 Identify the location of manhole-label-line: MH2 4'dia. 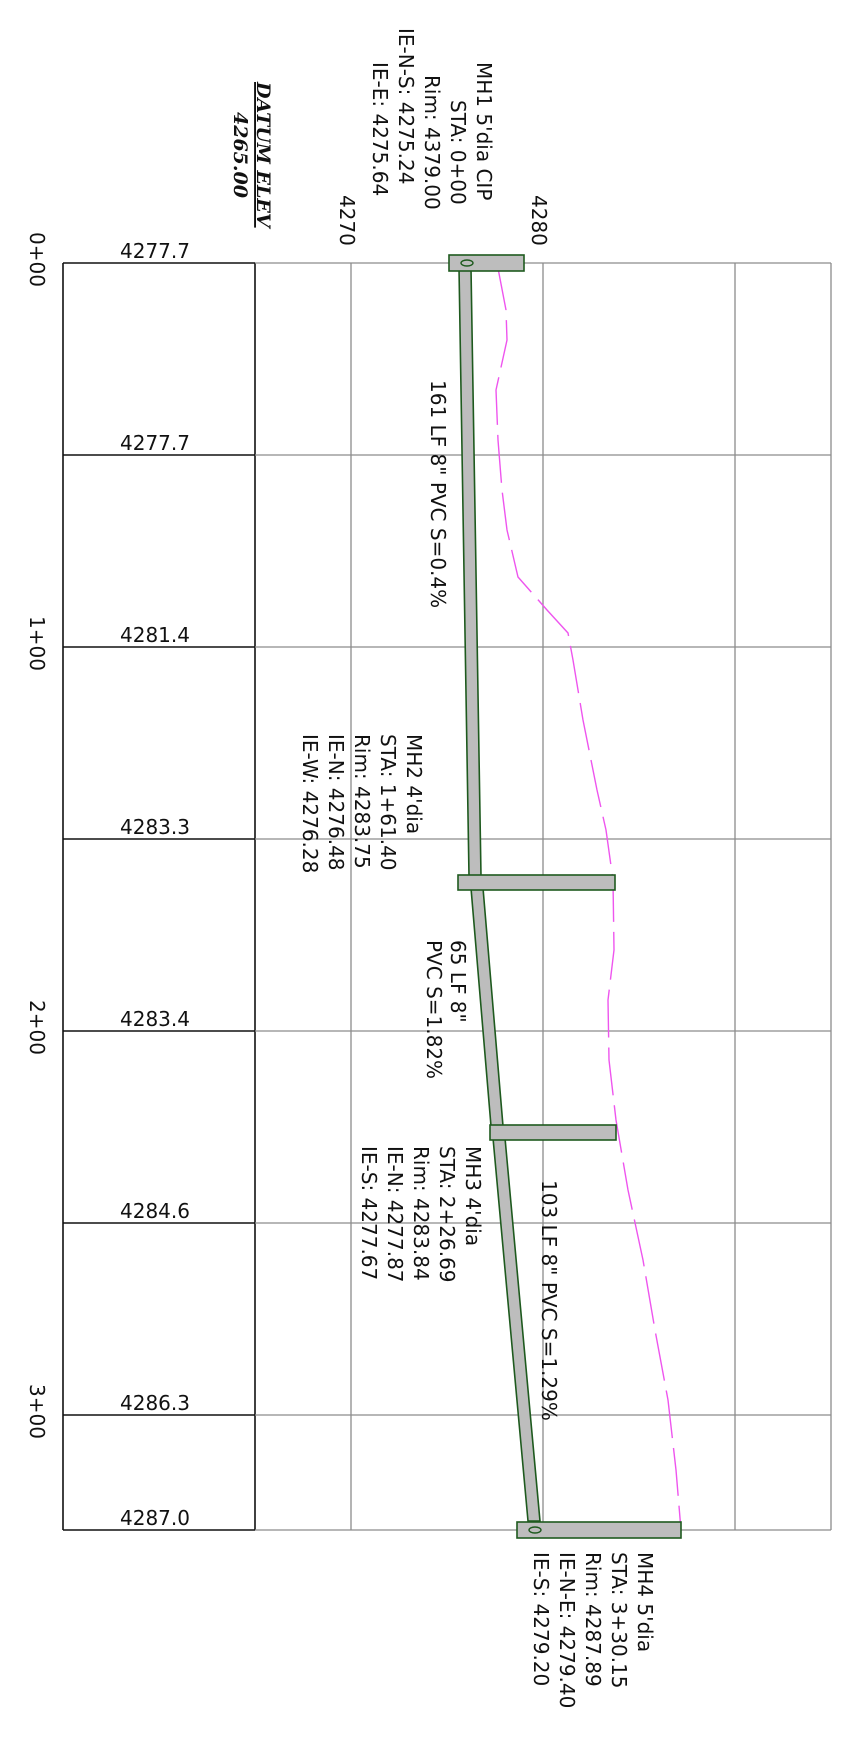
(414, 784).